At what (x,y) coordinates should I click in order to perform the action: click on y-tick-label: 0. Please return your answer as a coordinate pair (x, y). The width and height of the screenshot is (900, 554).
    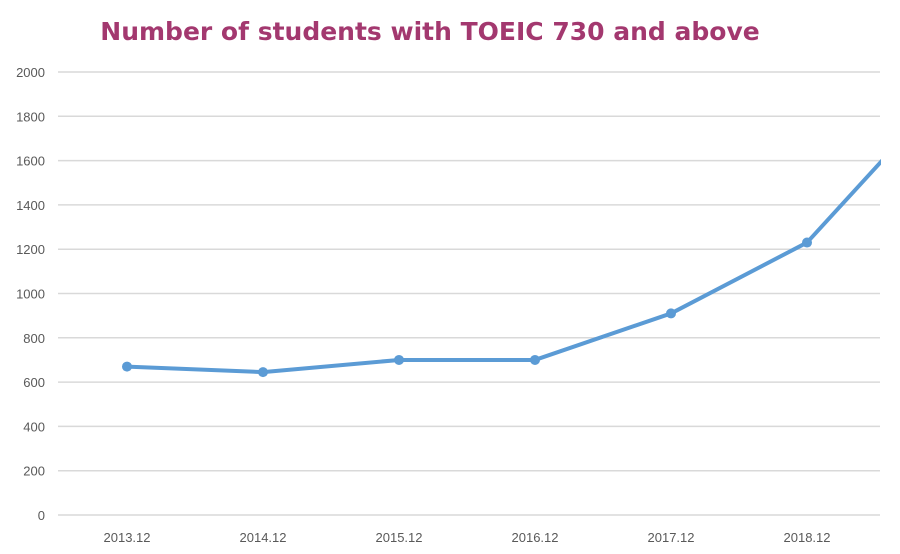
    Looking at the image, I should click on (41, 515).